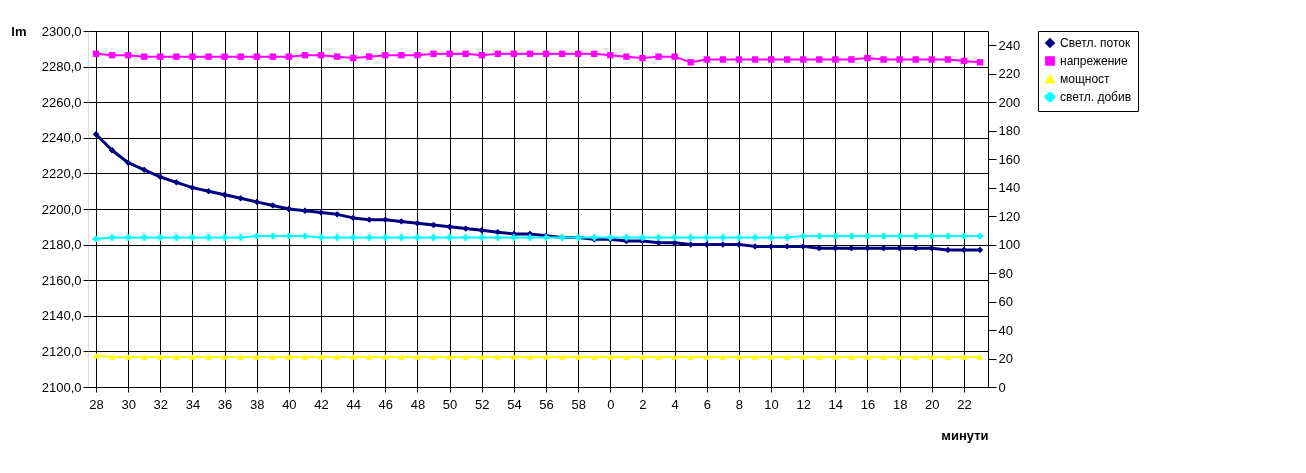 The height and width of the screenshot is (473, 1306). I want to click on y-tick-label: 2300,0, so click(61, 31).